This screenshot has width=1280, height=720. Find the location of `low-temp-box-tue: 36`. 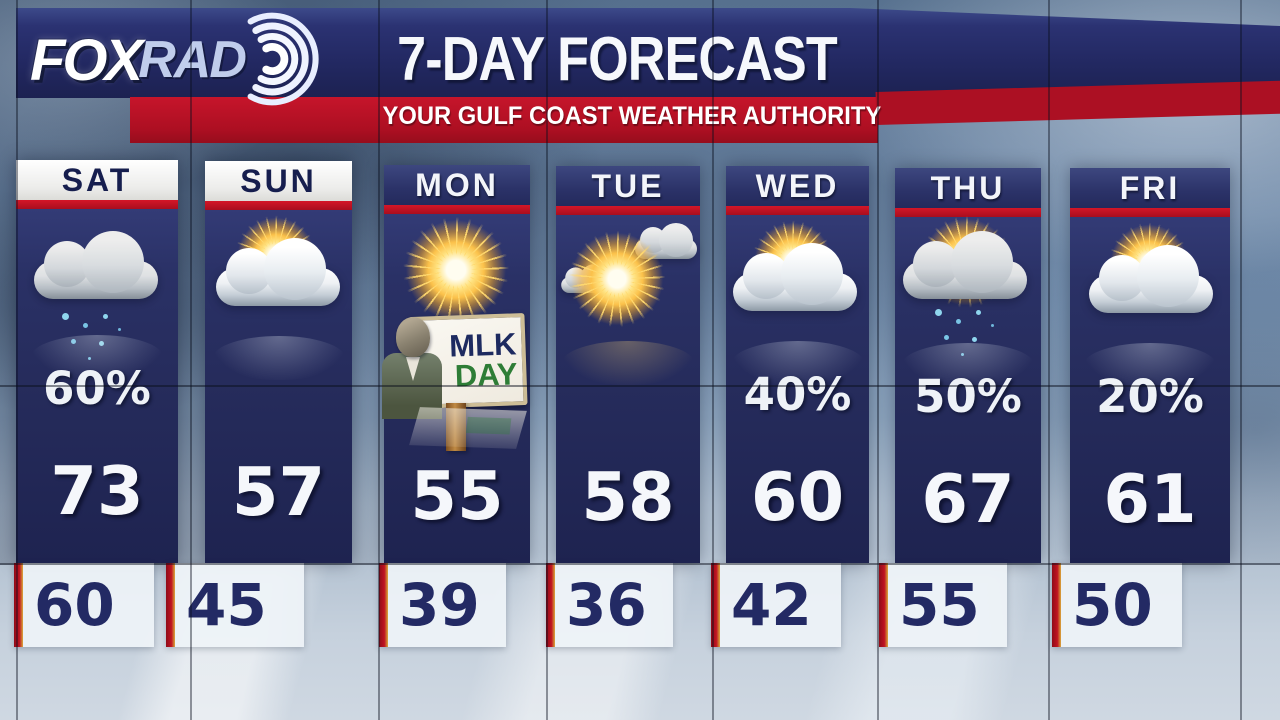

low-temp-box-tue: 36 is located at coordinates (609, 605).